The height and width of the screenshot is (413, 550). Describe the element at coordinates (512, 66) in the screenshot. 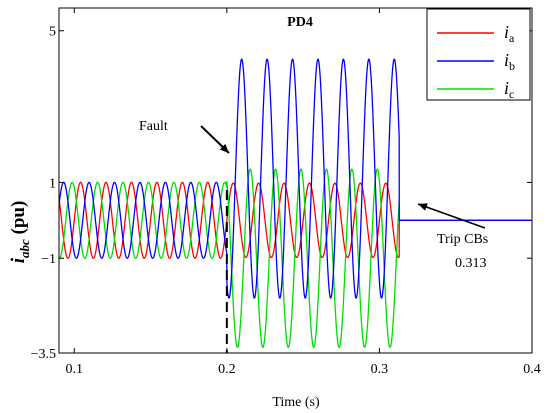

I see `legend-sub-b: b` at that location.